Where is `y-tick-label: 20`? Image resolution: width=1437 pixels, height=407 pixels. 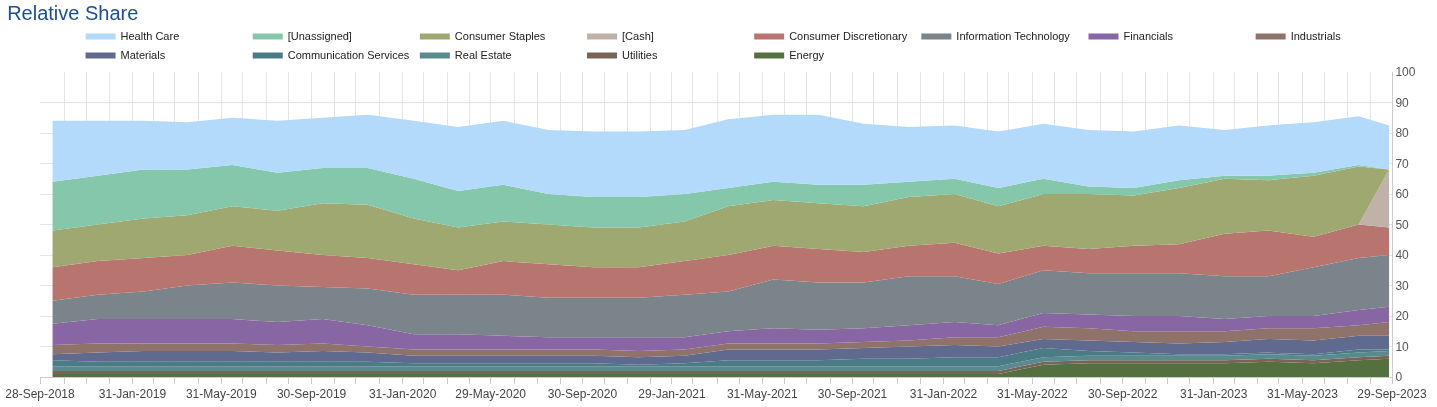 y-tick-label: 20 is located at coordinates (1402, 316).